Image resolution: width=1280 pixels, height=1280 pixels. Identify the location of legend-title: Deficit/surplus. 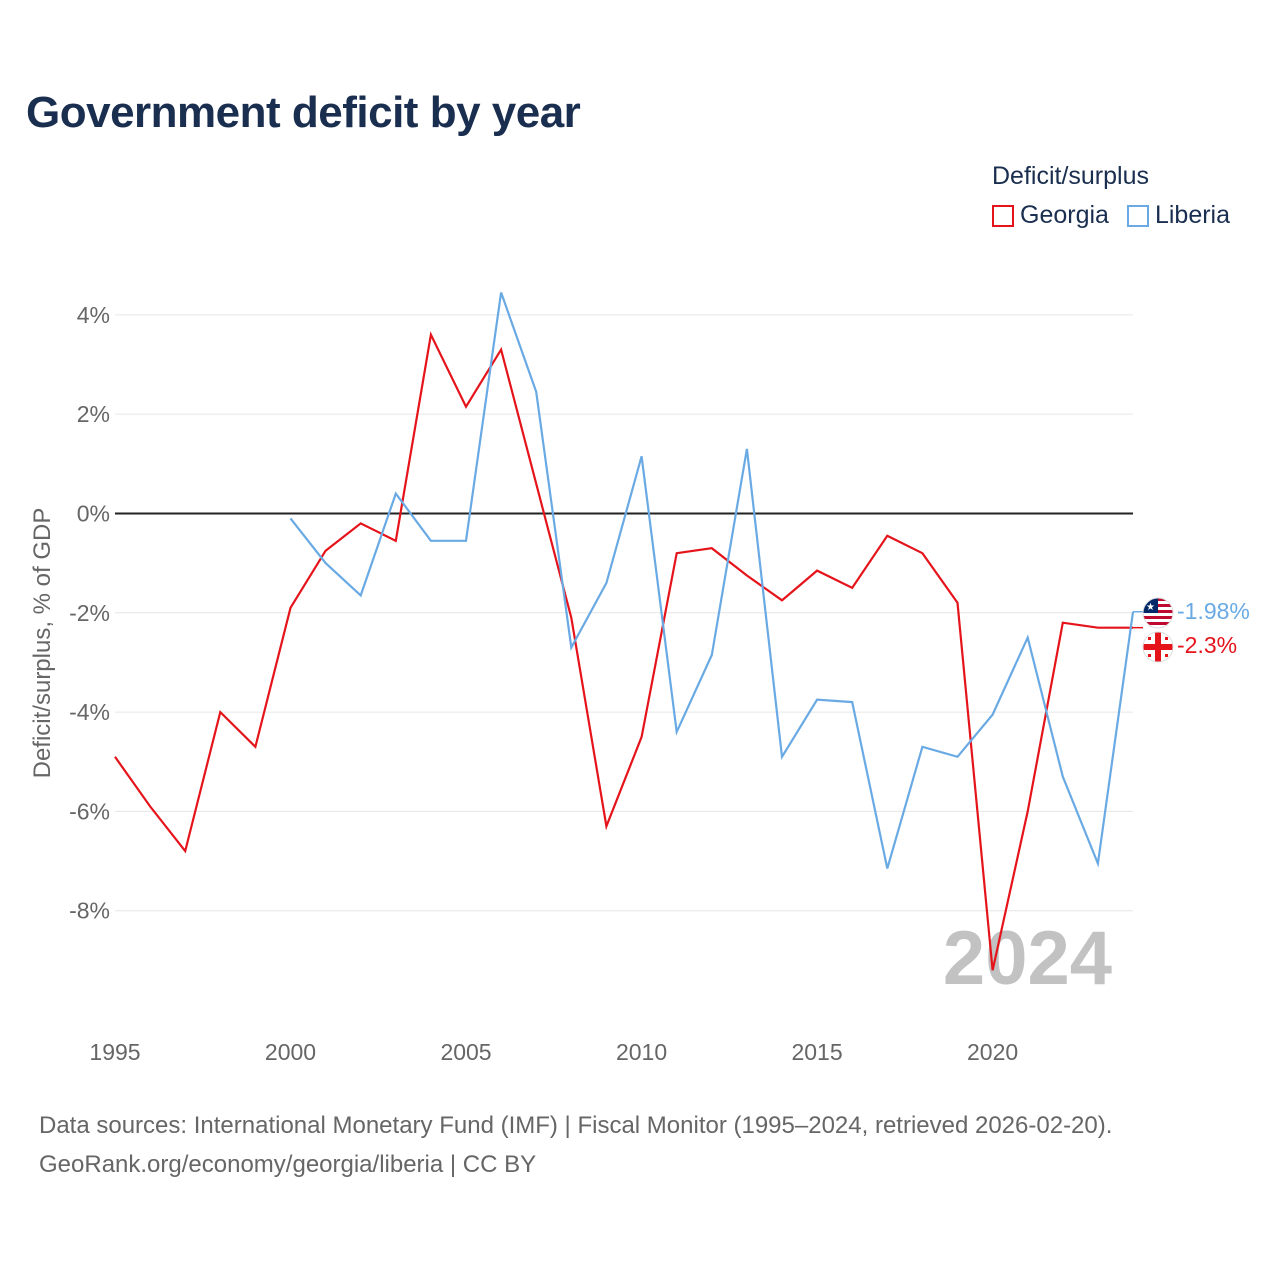
(1070, 176).